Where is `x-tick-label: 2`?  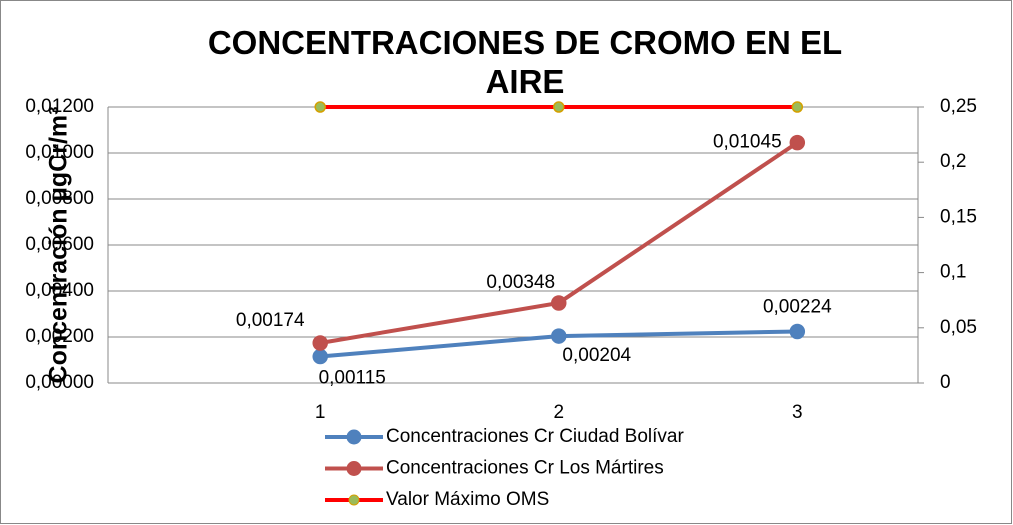 x-tick-label: 2 is located at coordinates (558, 412).